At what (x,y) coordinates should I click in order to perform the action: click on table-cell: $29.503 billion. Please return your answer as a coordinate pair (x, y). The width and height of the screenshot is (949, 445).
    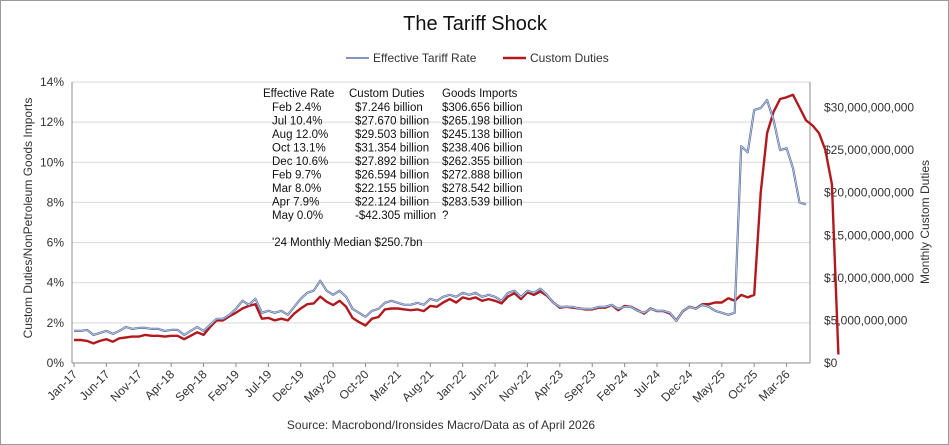
    Looking at the image, I should click on (392, 135).